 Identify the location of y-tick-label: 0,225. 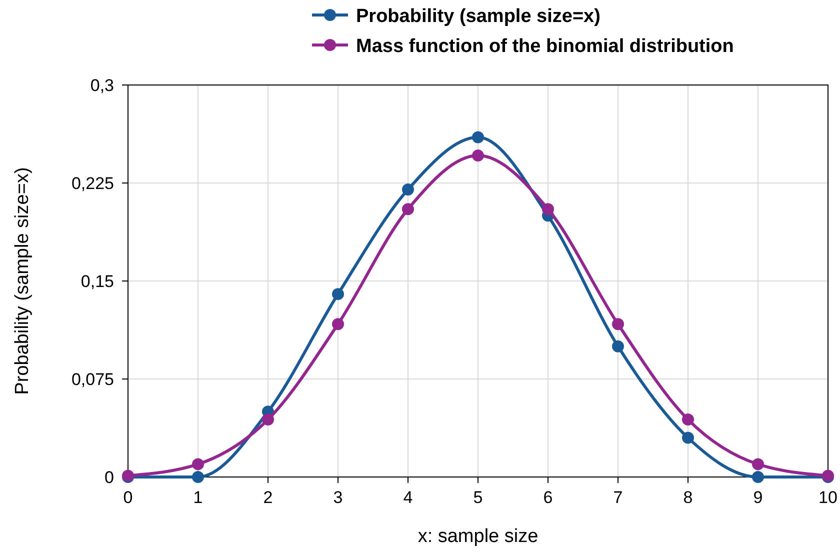
(92, 183).